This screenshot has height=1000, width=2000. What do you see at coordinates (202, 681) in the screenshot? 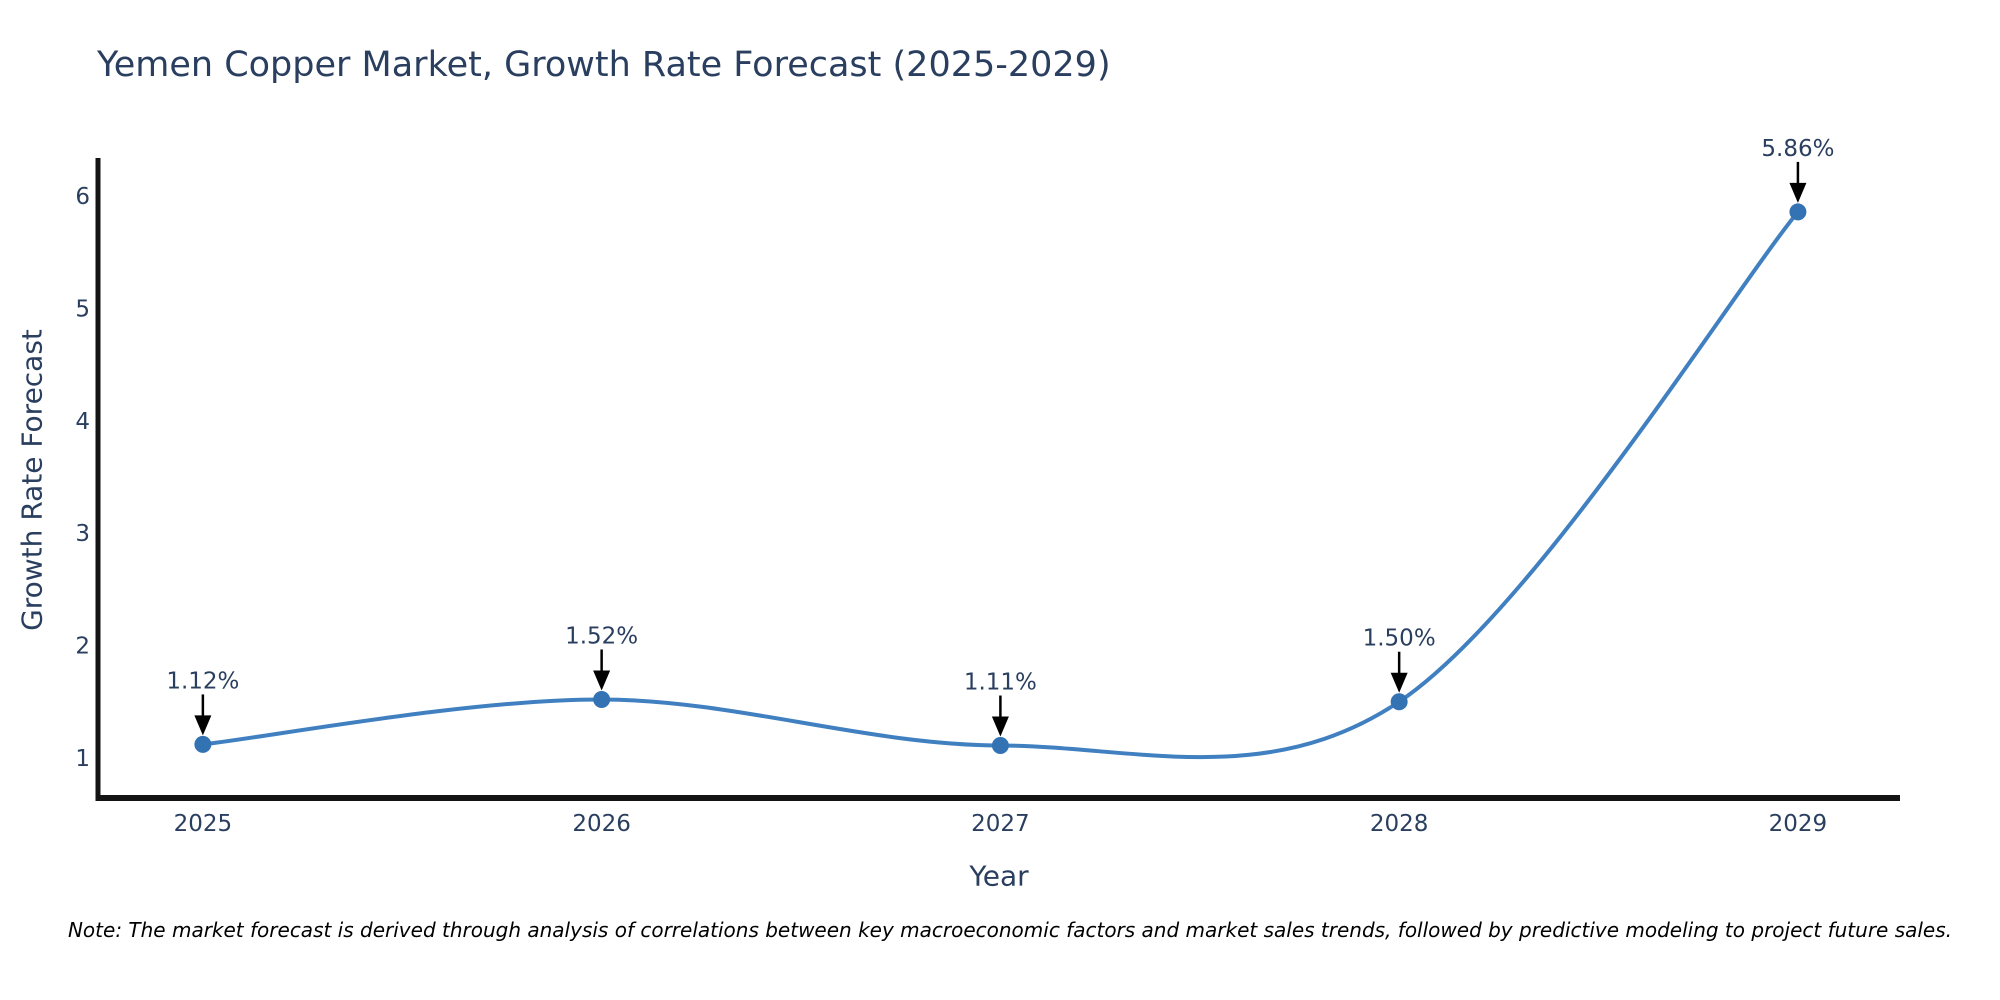
I see `data-point-label: 1.12%` at bounding box center [202, 681].